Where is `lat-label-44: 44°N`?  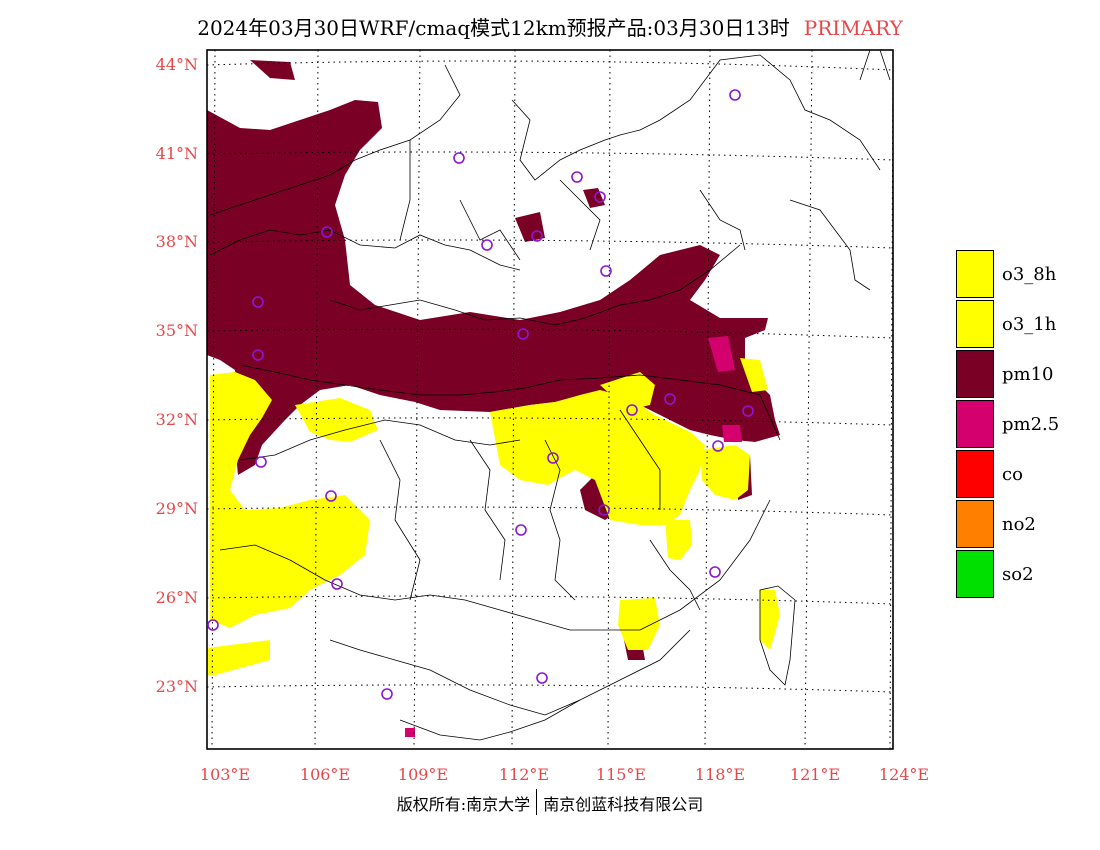 lat-label-44: 44°N is located at coordinates (176, 64).